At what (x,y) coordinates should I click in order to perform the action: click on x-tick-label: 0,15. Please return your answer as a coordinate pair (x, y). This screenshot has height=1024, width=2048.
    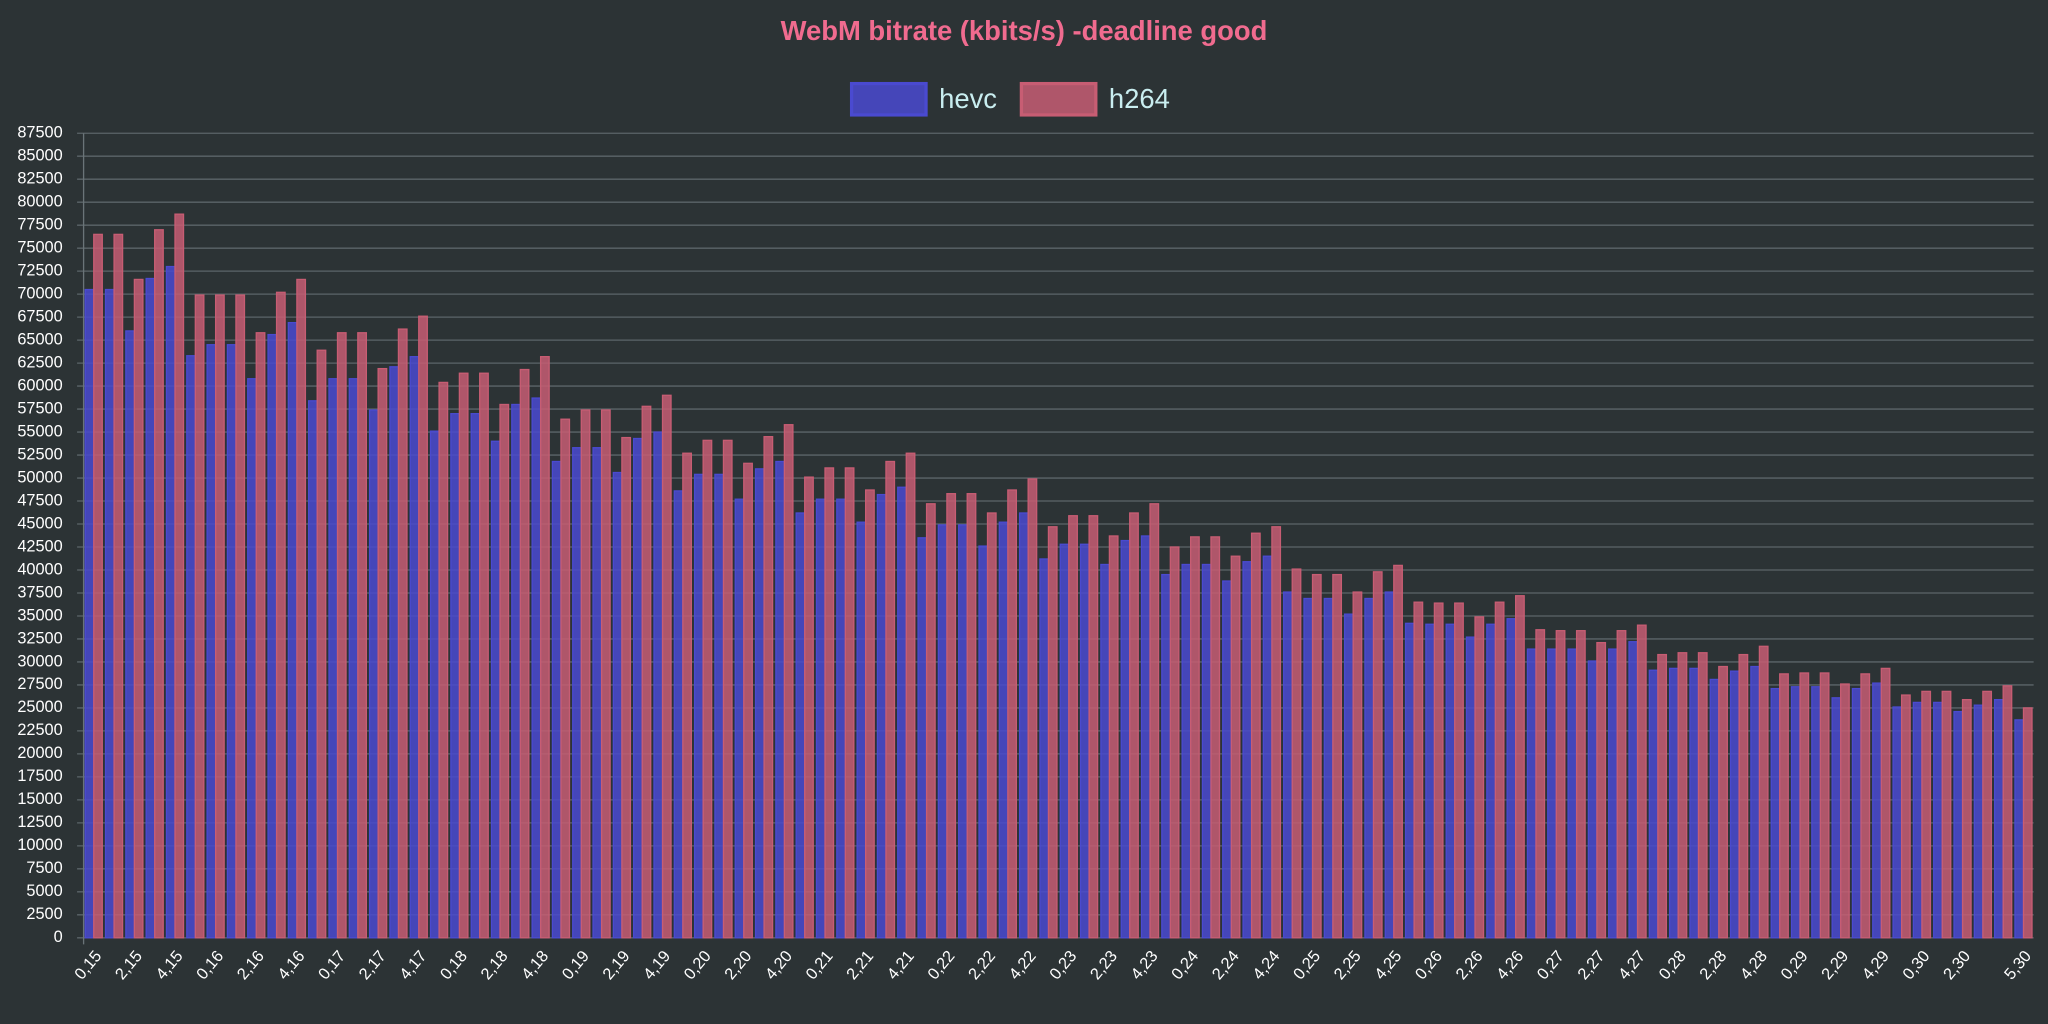
    Looking at the image, I should click on (88, 965).